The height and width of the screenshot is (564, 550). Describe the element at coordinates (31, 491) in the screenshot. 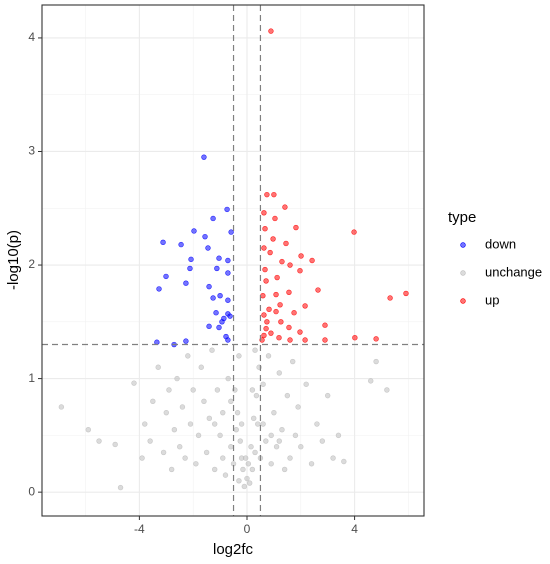

I see `y-tick-label: 0` at that location.